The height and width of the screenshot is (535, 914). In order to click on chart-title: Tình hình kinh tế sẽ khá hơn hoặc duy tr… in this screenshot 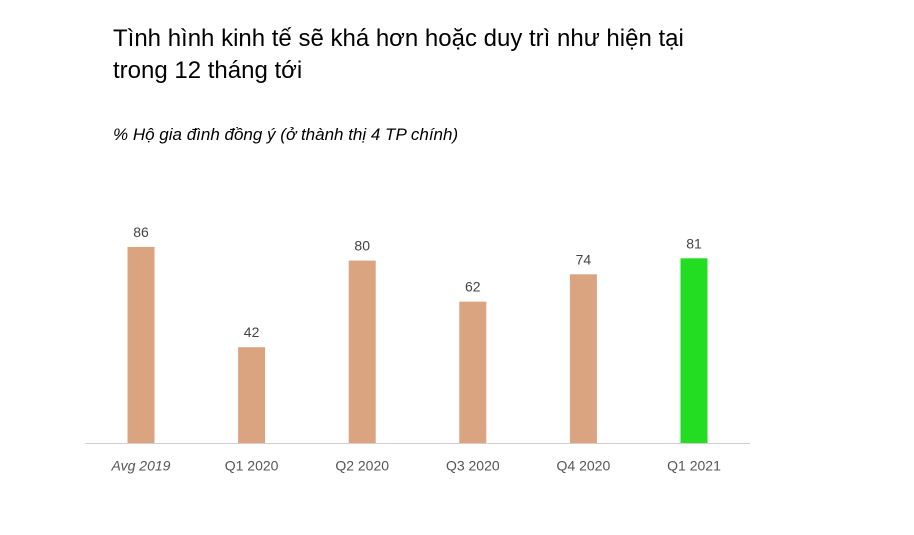, I will do `click(398, 38)`.